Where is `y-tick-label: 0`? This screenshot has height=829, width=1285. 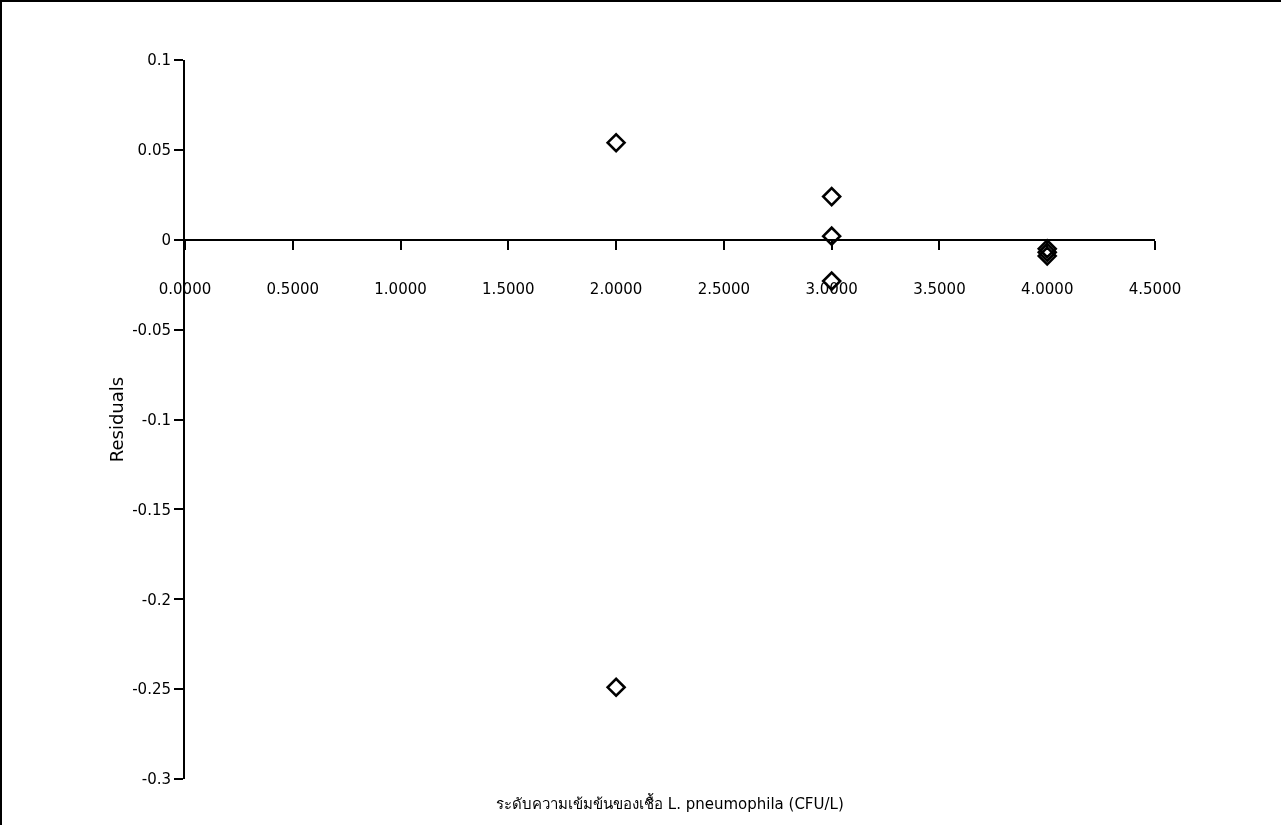
y-tick-label: 0 is located at coordinates (166, 240).